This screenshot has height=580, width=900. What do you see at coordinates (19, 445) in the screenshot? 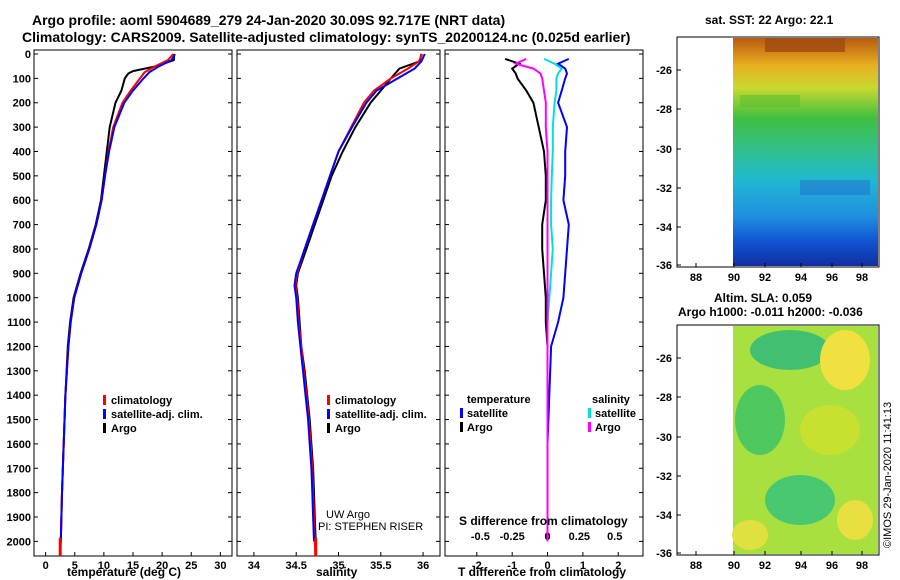
I see `depth-tick-label: 1600` at bounding box center [19, 445].